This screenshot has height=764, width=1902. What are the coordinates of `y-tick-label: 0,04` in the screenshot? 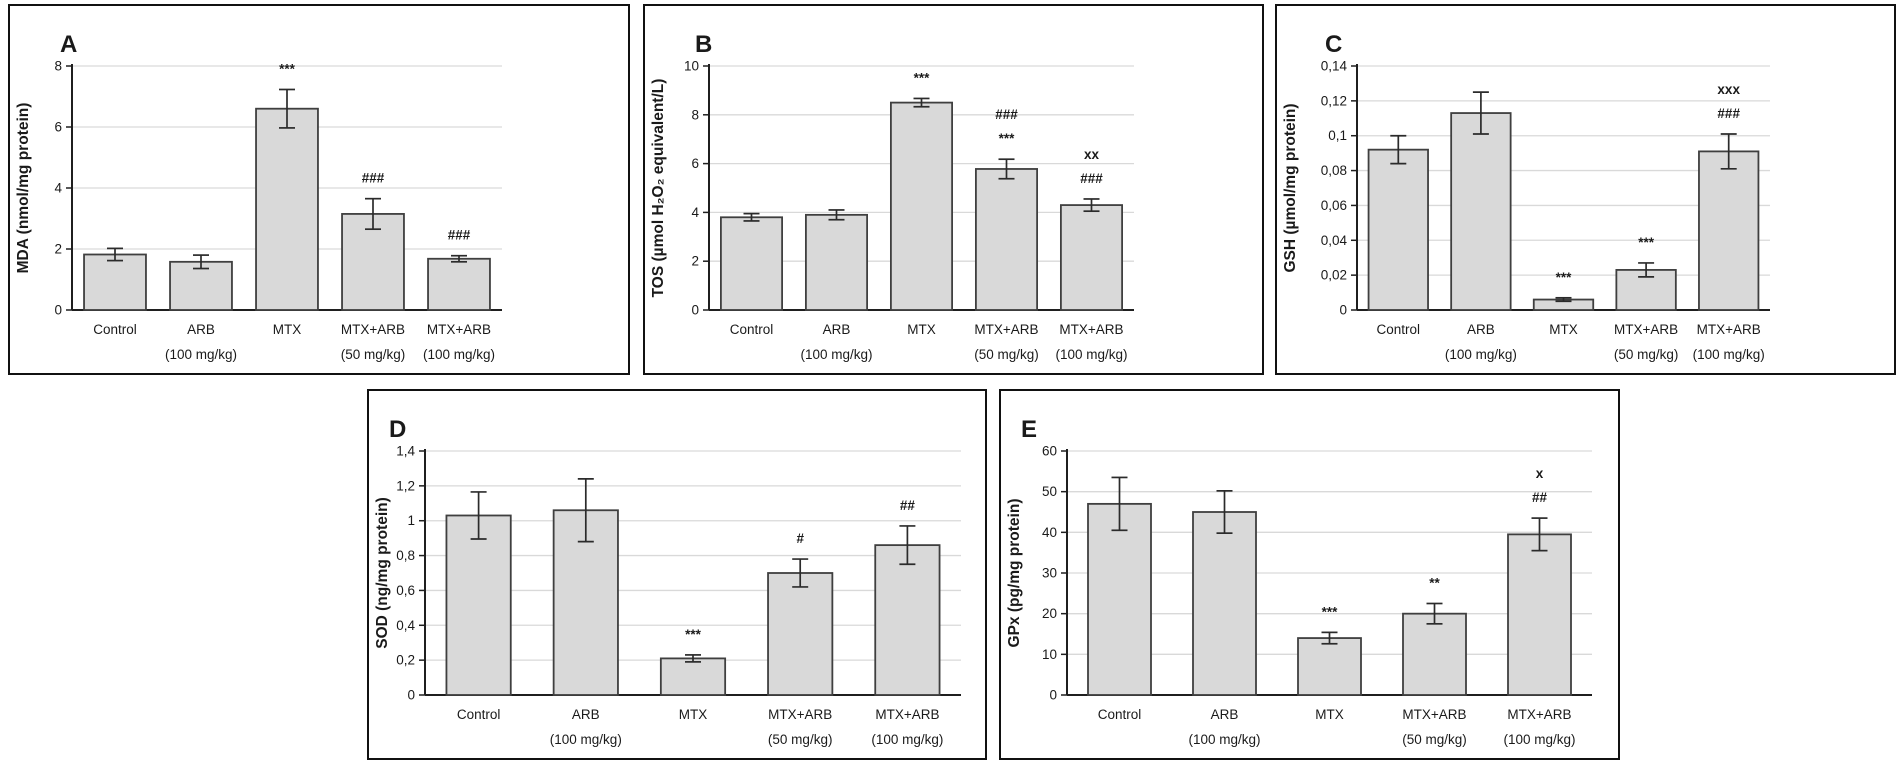 It's located at (1334, 240).